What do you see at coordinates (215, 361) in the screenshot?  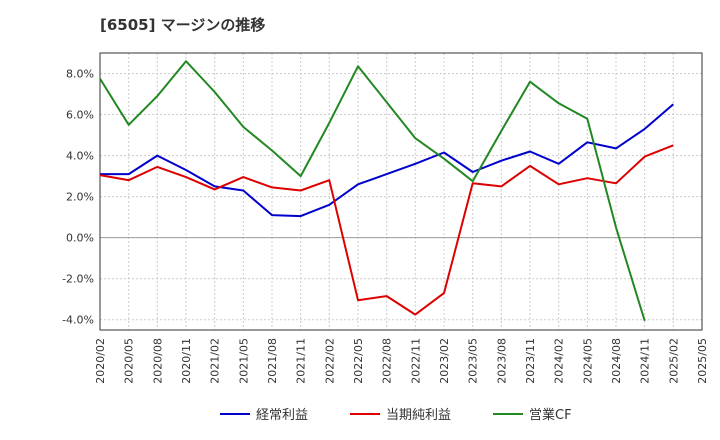 I see `x-tick-label: 2021/02` at bounding box center [215, 361].